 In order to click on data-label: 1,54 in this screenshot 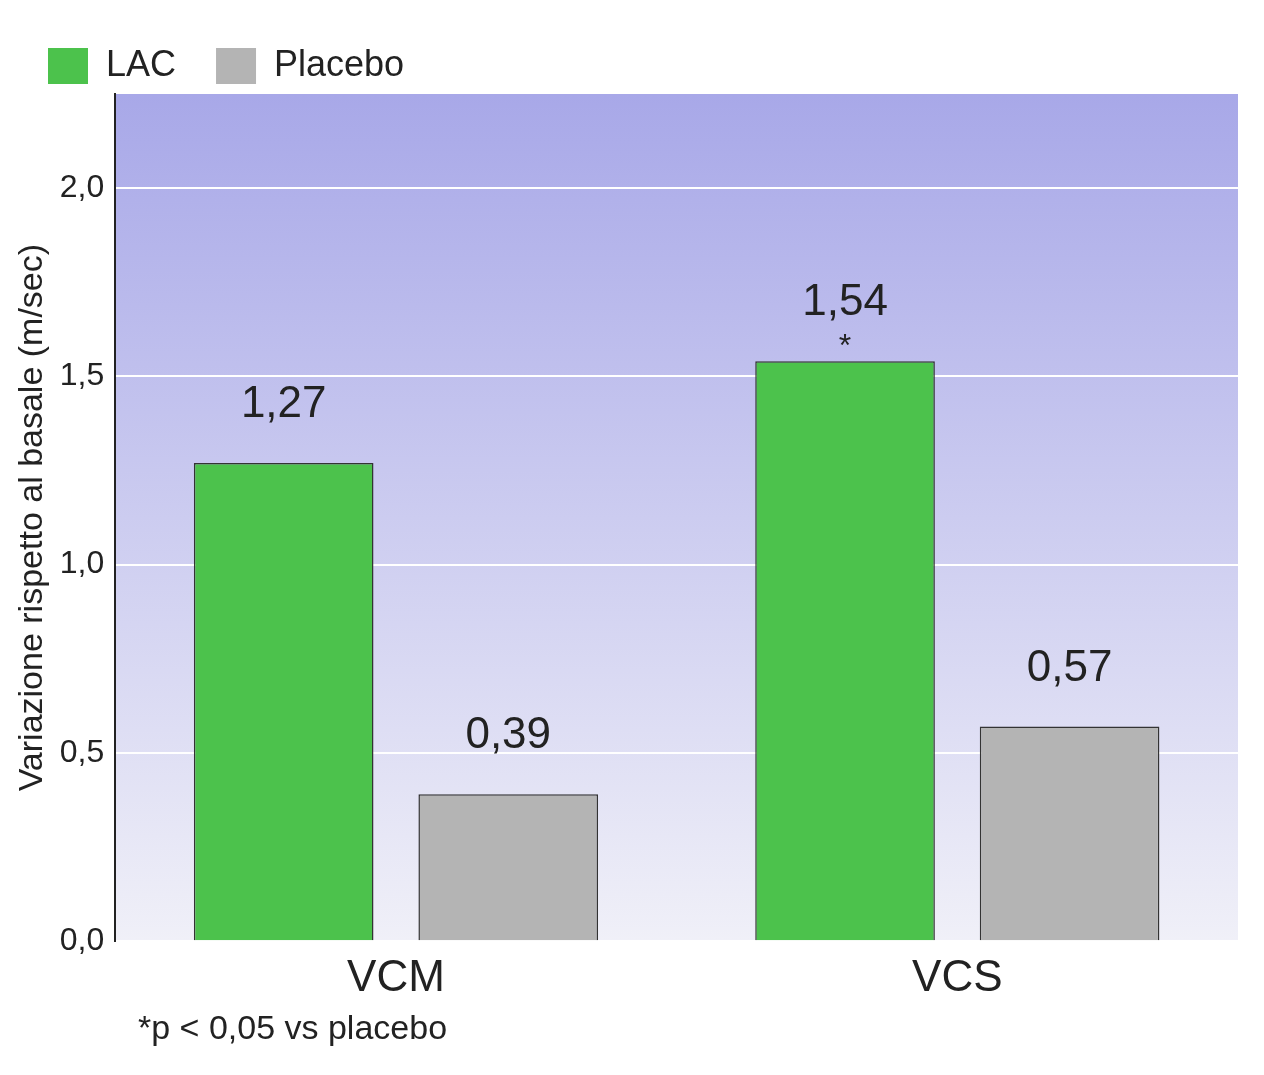, I will do `click(845, 300)`.